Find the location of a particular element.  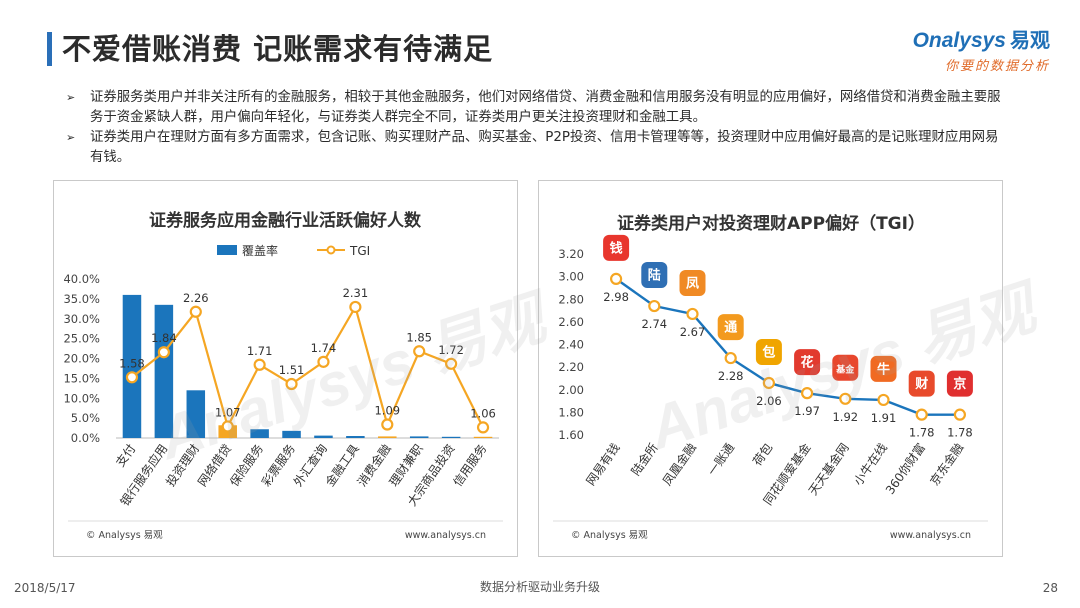

app-icon-glyph: 陆 is located at coordinates (654, 276).